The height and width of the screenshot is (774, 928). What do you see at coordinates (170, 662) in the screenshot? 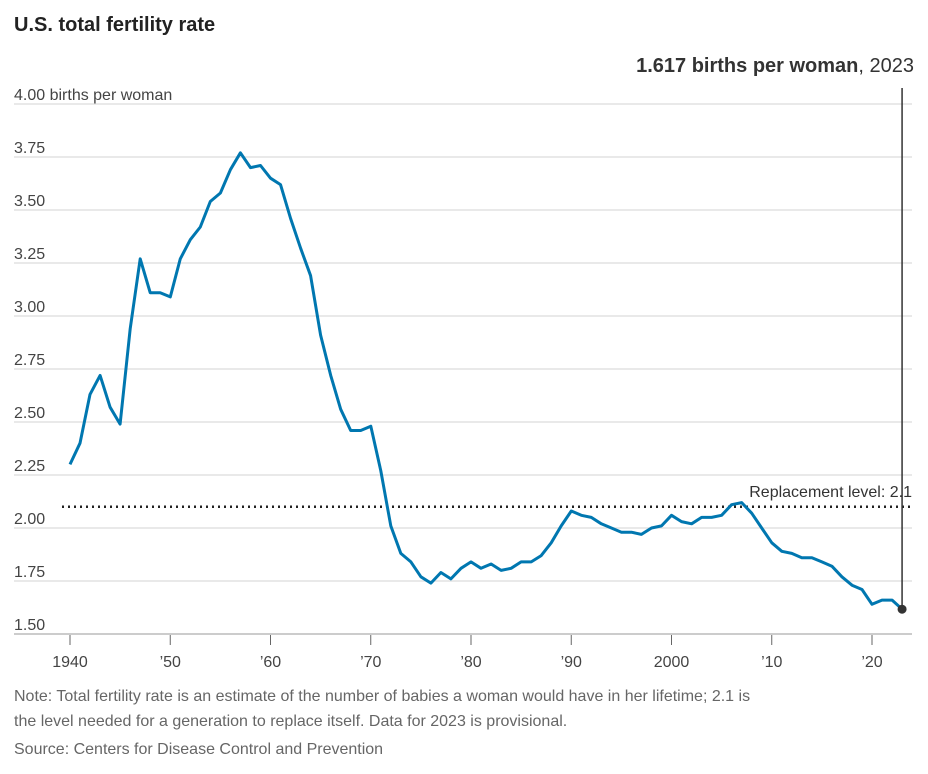
I see `x-tick-label: ’50` at bounding box center [170, 662].